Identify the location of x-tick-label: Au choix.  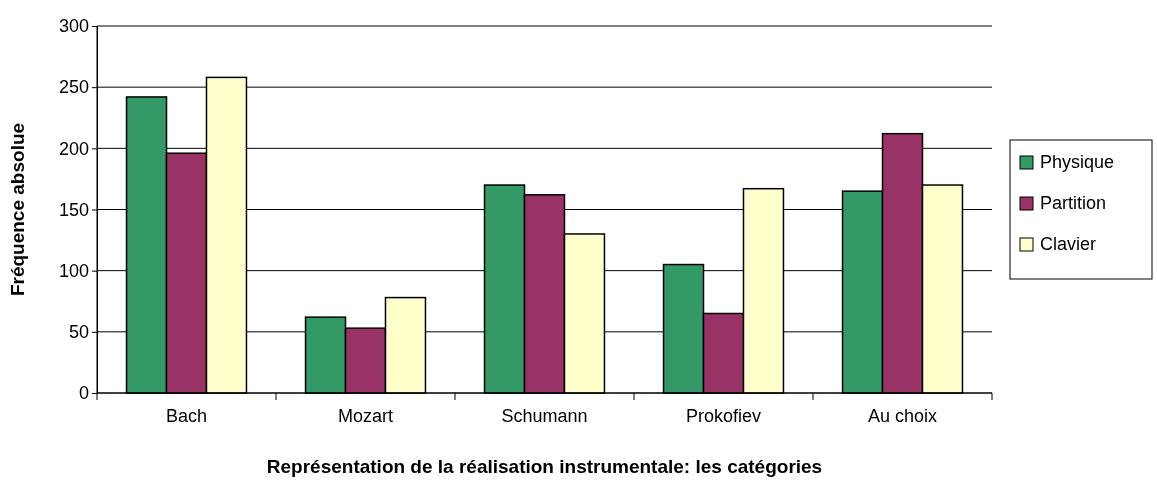
(902, 415).